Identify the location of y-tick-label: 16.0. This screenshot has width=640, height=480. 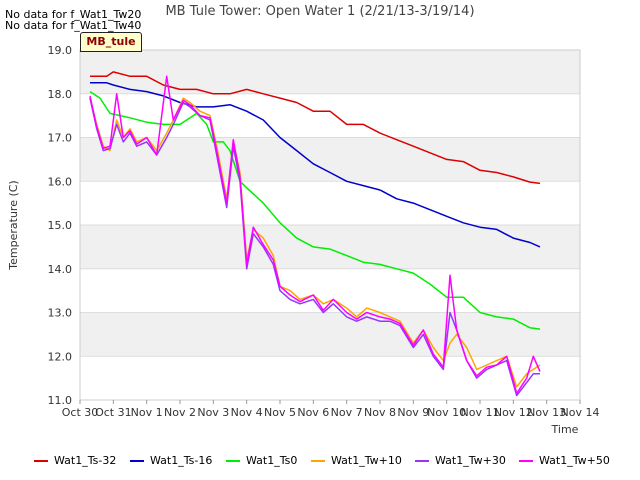
(60, 181).